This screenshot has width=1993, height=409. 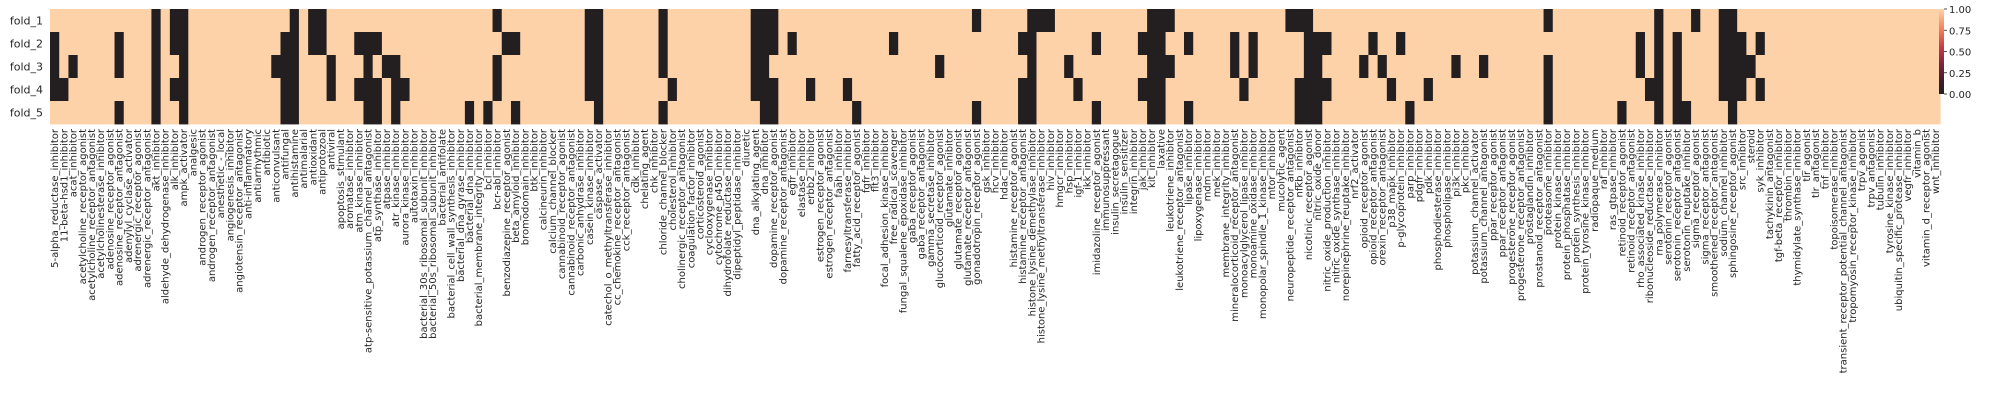 I want to click on column-label: gsk_inhibitor, so click(x=986, y=160).